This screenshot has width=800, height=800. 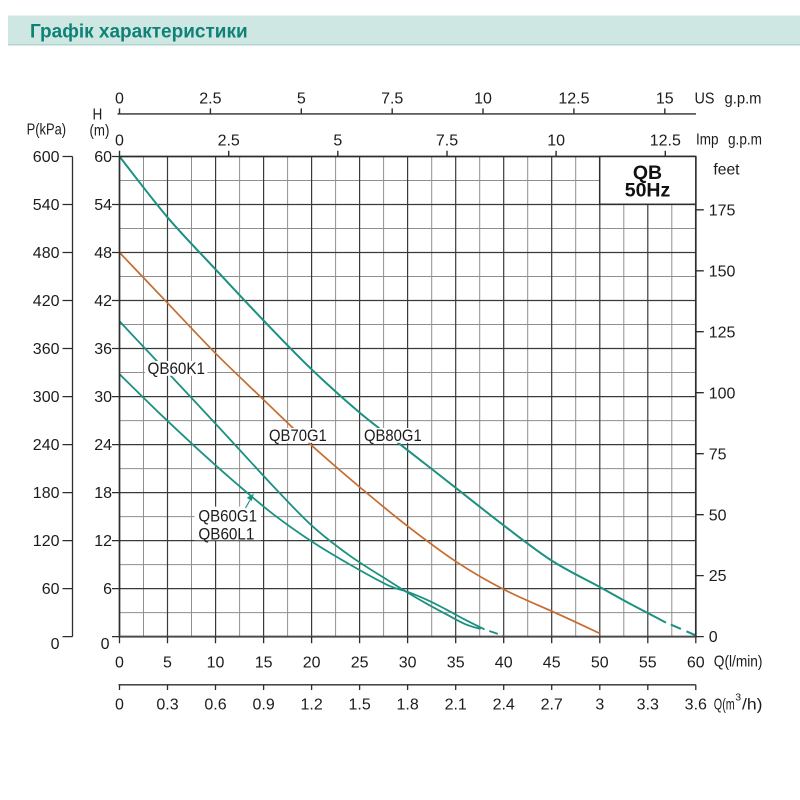 What do you see at coordinates (722, 271) in the screenshot?
I see `svg-text: 150` at bounding box center [722, 271].